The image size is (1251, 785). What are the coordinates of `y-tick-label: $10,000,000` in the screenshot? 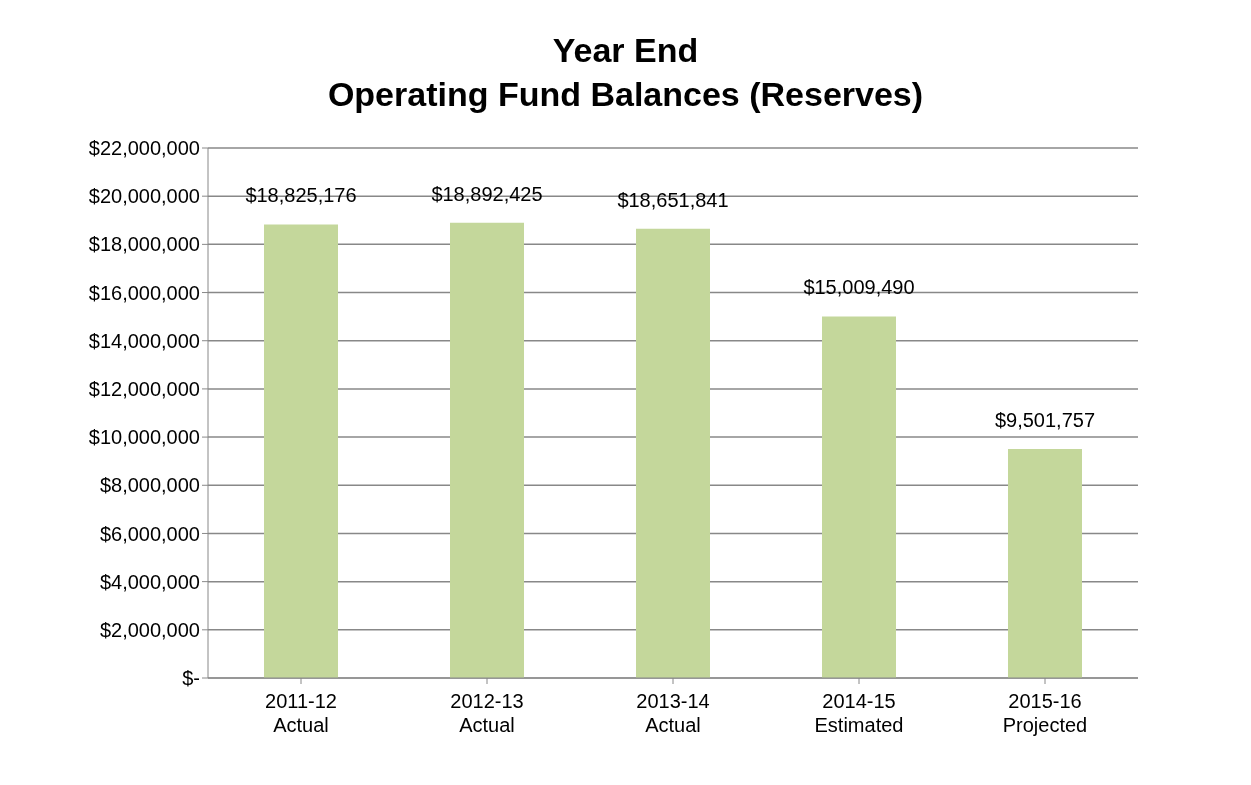 It's located at (144, 437).